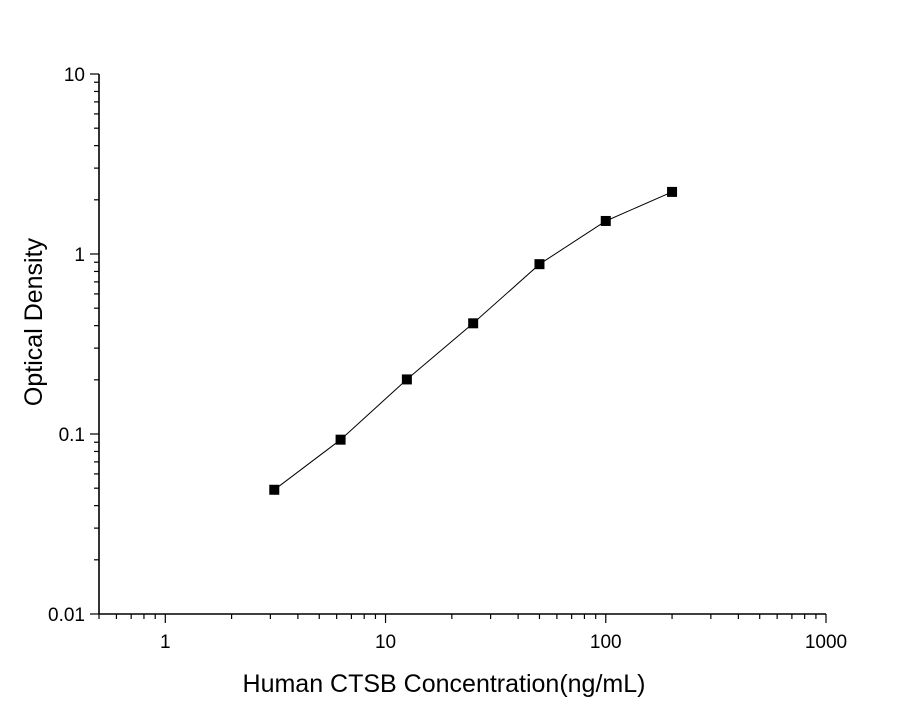  What do you see at coordinates (385, 642) in the screenshot?
I see `x-tick-label: 10` at bounding box center [385, 642].